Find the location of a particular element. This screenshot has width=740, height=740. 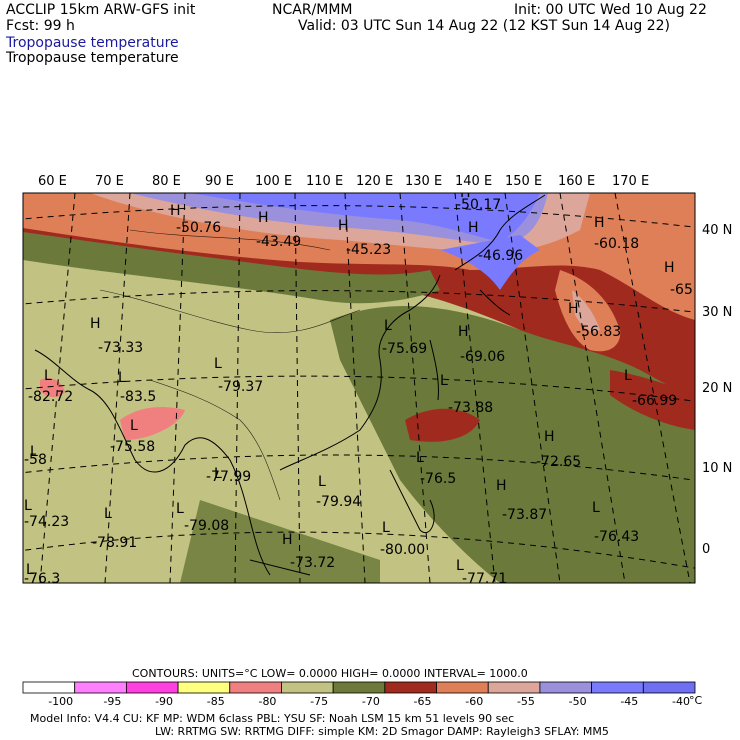

legend-tick-label: -40 is located at coordinates (681, 701).